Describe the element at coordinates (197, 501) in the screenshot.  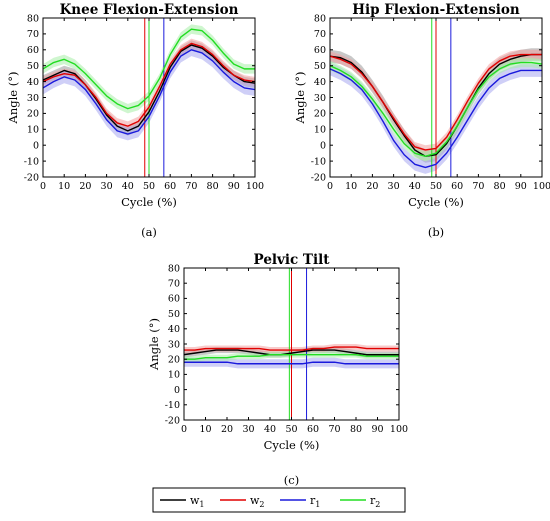
I see `svg-text: w1` at that location.